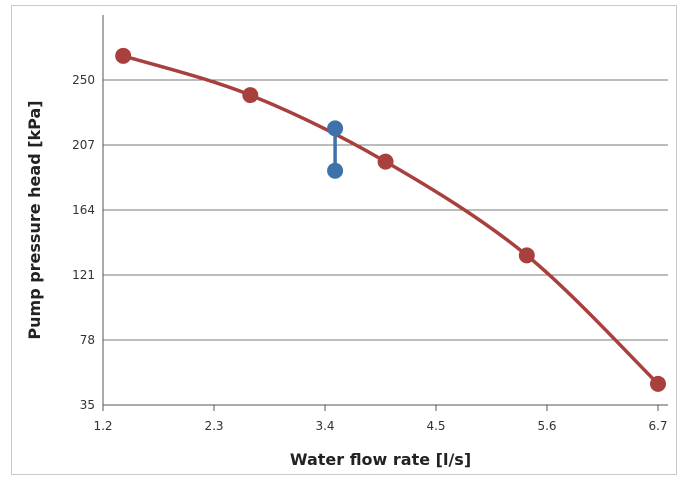  Describe the element at coordinates (102, 426) in the screenshot. I see `x-tick-label: 1.2` at that location.